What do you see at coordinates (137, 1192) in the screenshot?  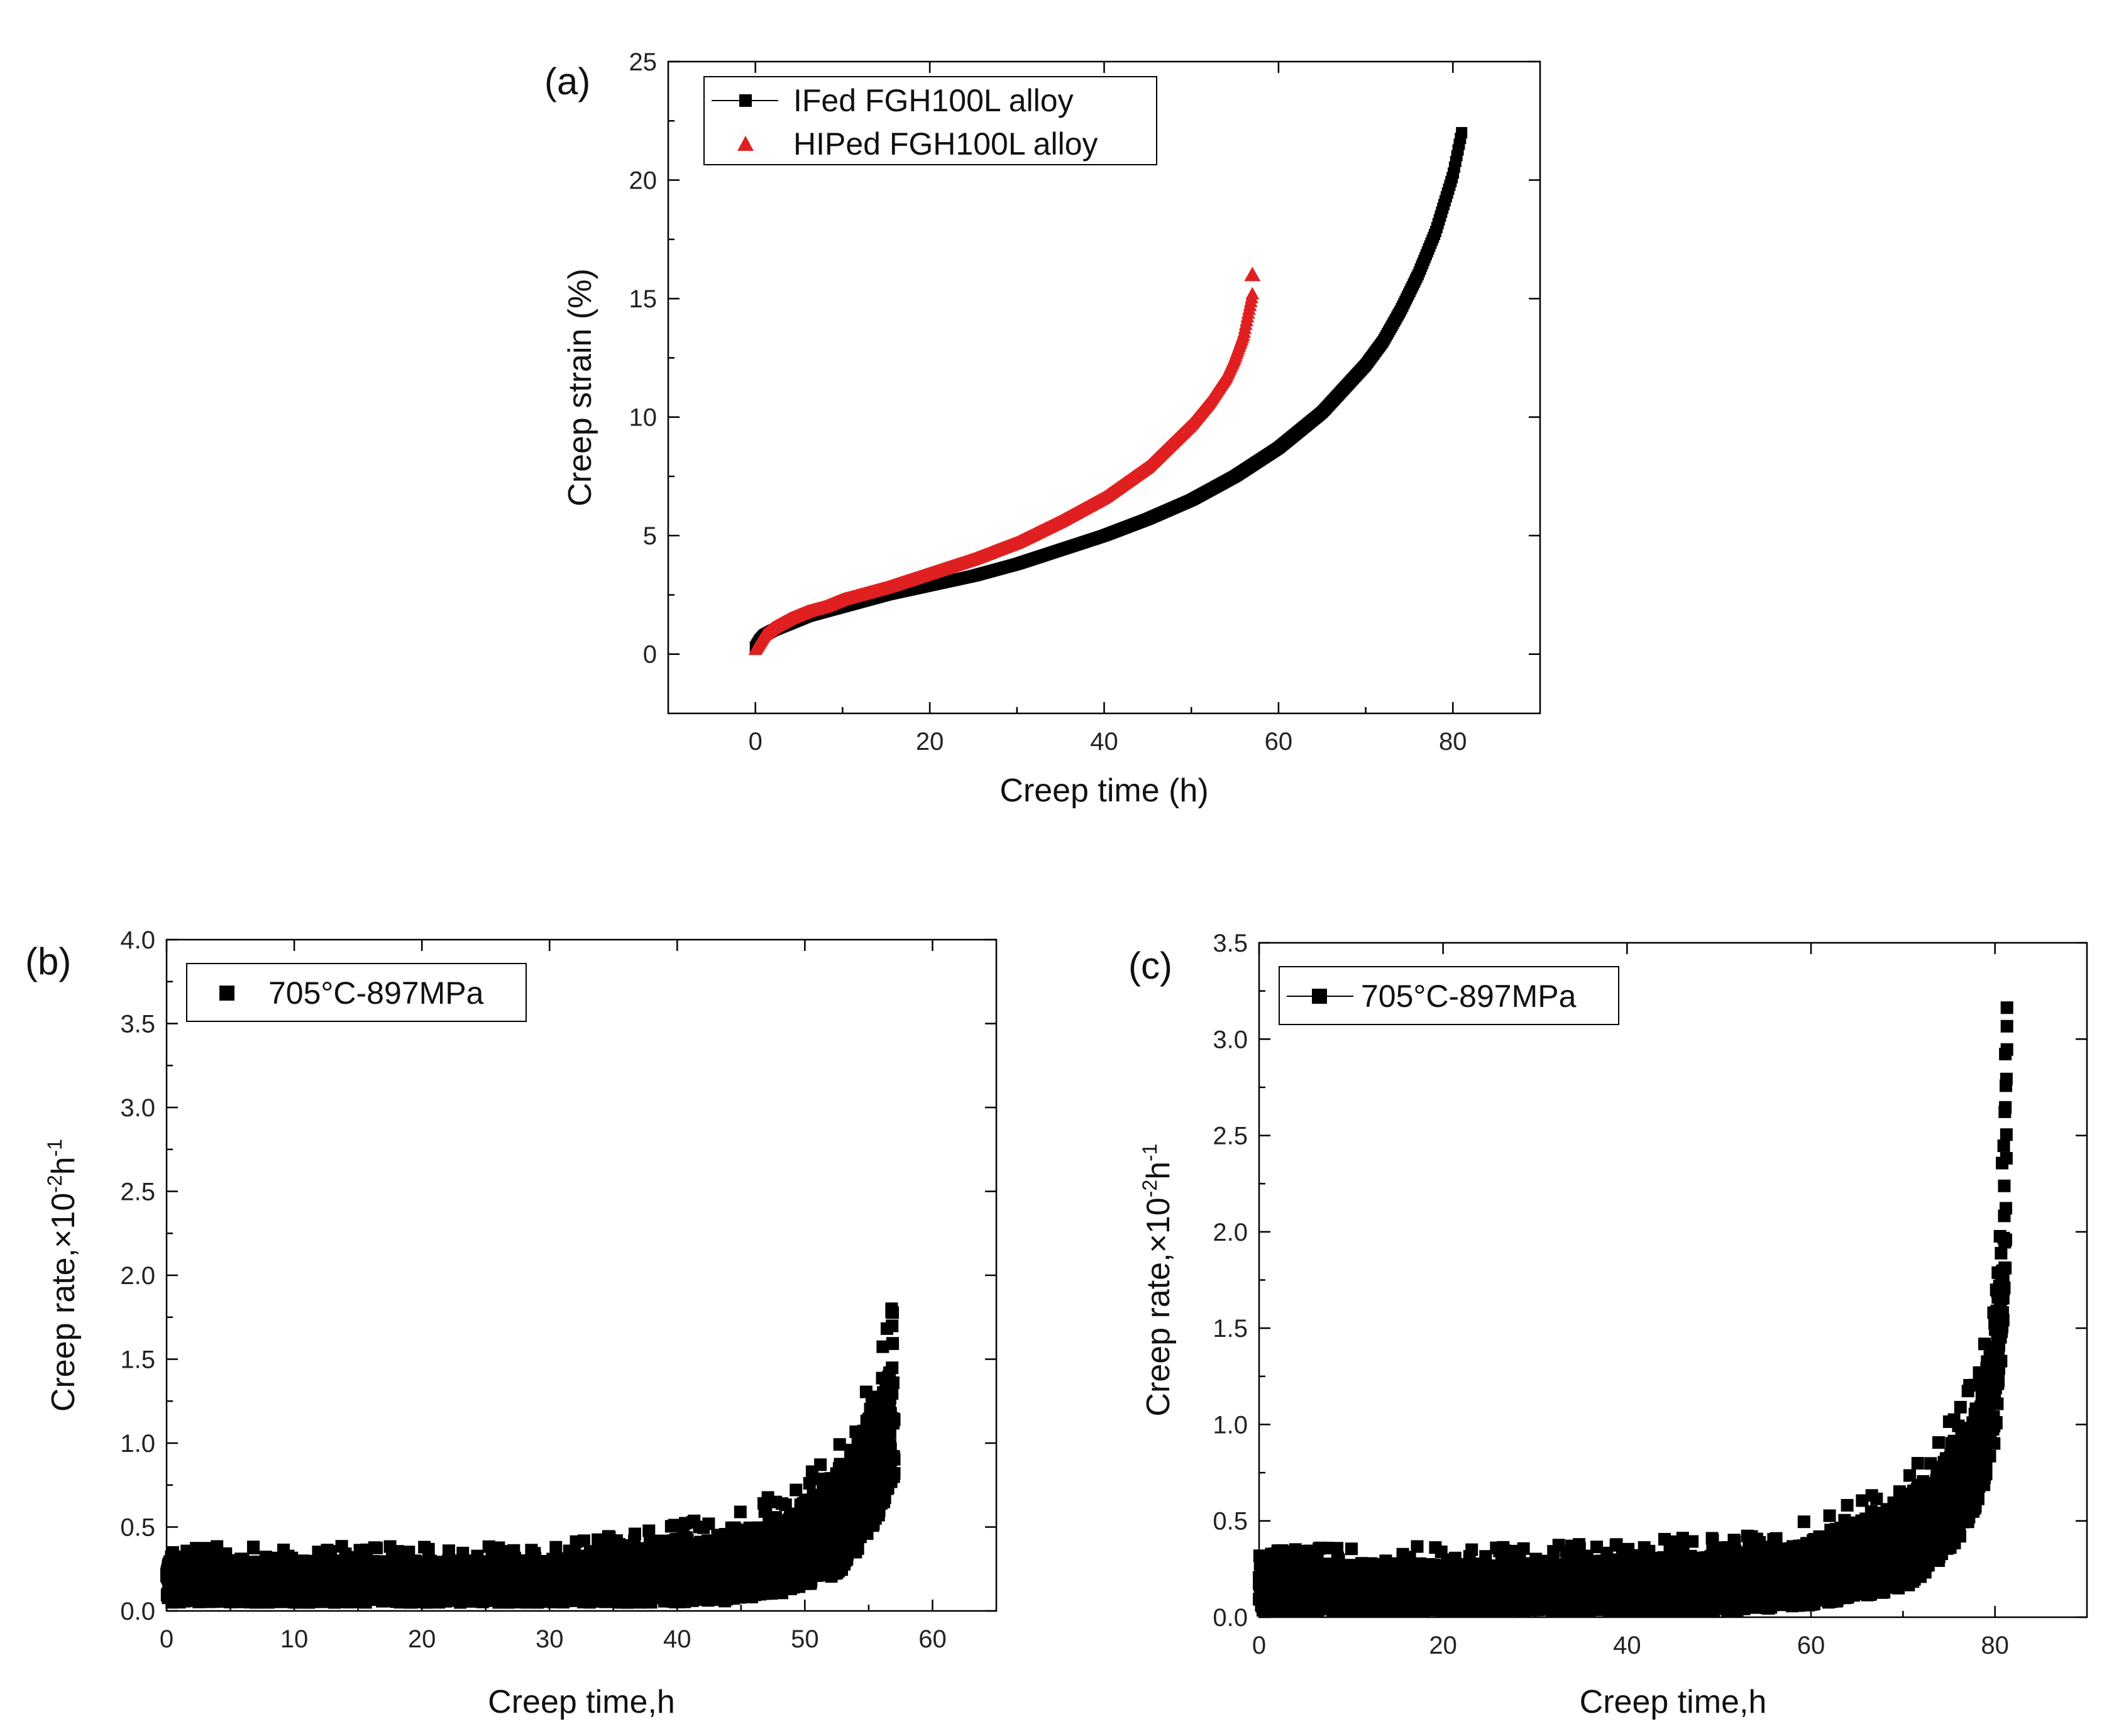 I see `y-tick-label: 2.5` at bounding box center [137, 1192].